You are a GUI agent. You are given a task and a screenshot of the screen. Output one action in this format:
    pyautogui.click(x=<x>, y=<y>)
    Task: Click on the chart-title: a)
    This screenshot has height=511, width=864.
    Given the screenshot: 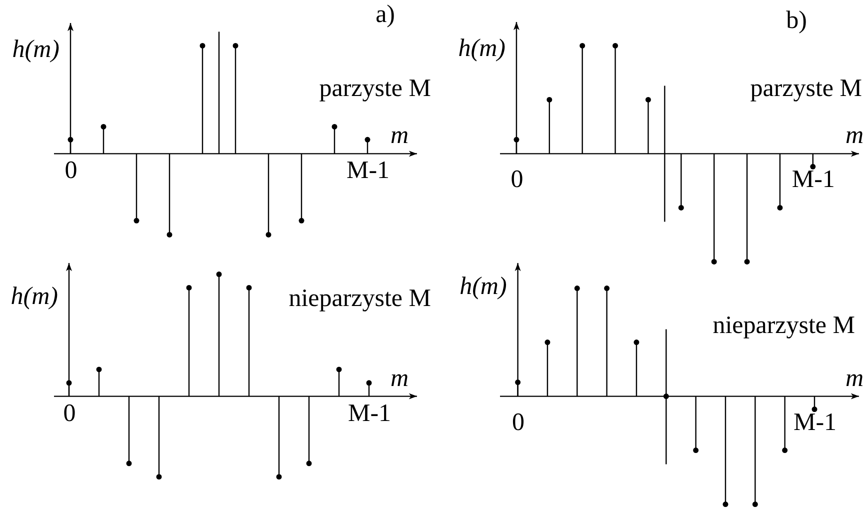 What is the action you would take?
    pyautogui.click(x=385, y=14)
    